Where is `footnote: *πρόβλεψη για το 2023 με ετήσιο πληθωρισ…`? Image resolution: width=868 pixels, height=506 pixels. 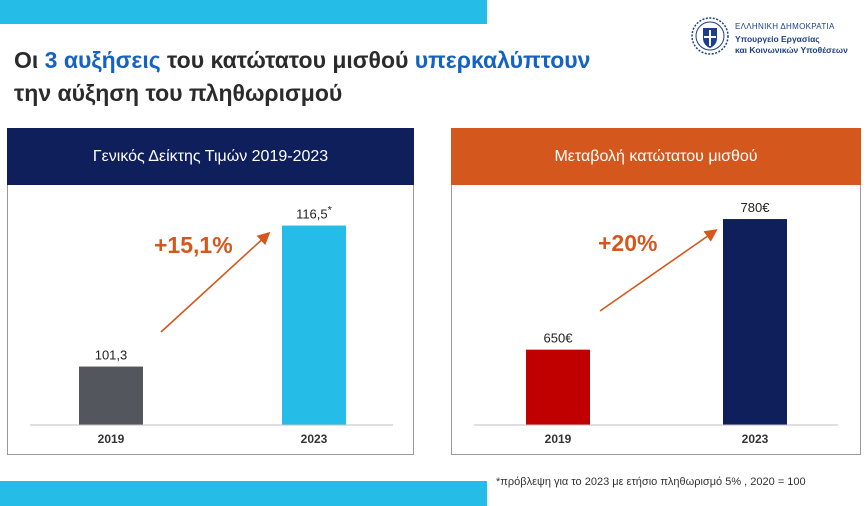
footnote: *πρόβλεψη για το 2023 με ετήσιο πληθωρισ… is located at coordinates (651, 482).